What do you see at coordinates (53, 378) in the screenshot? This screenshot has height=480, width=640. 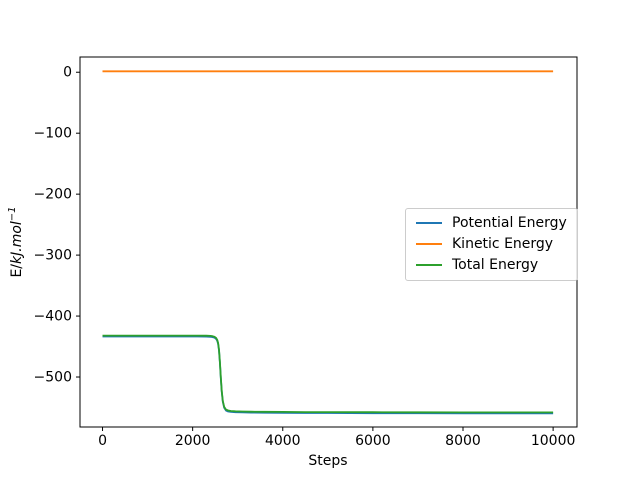 I see `y-tick-label: −500` at bounding box center [53, 378].